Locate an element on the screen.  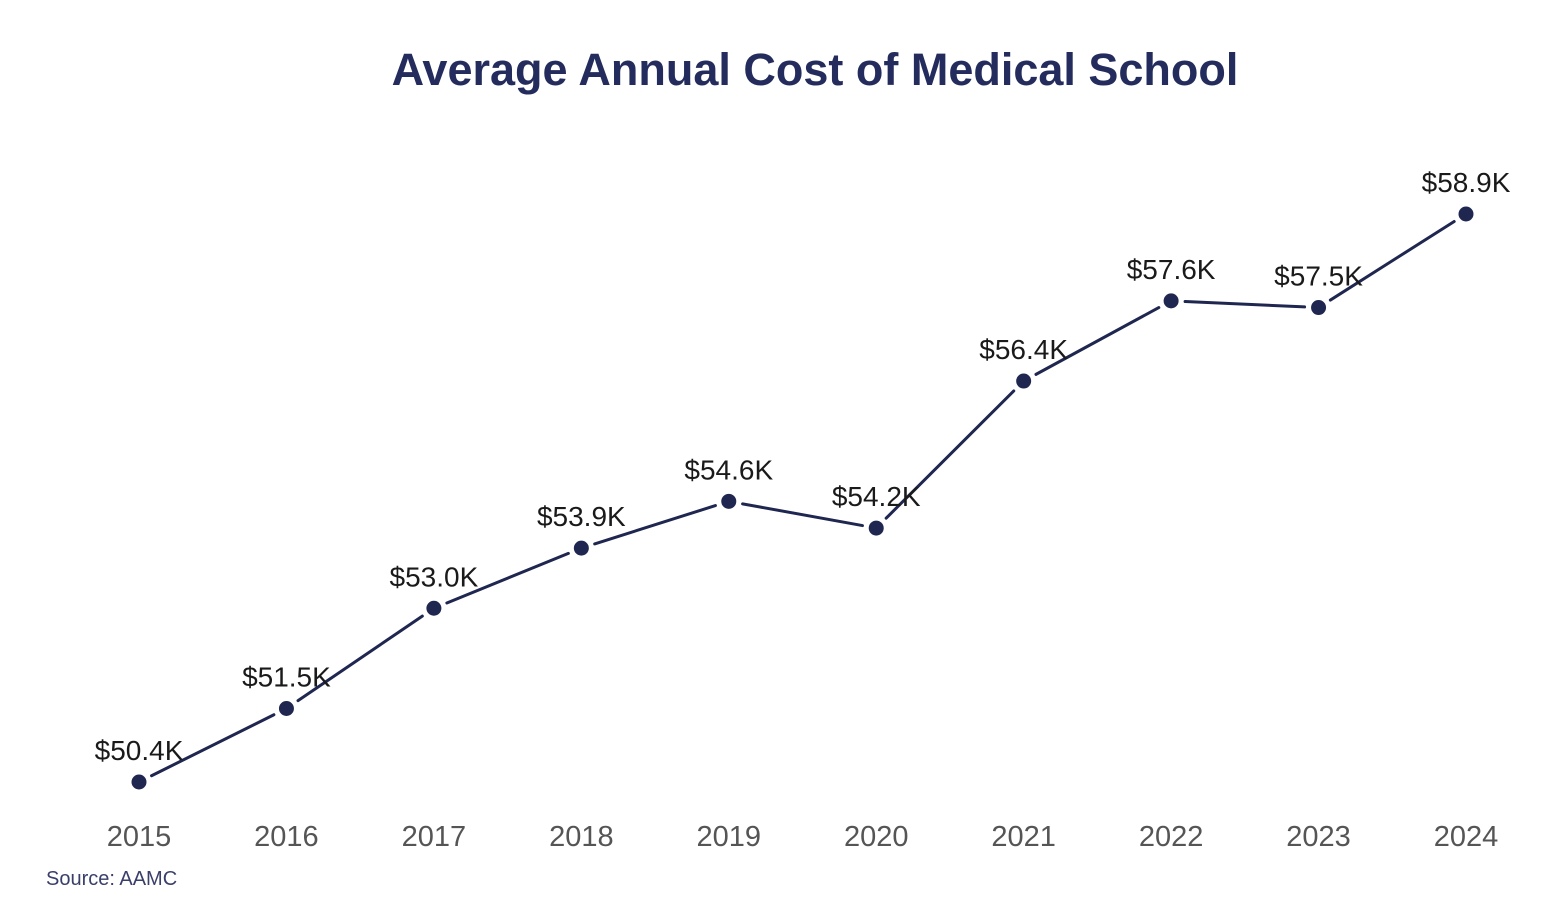
x-tick-label: 2020 is located at coordinates (876, 837).